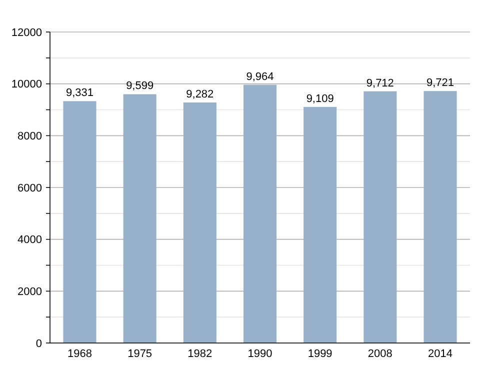  Describe the element at coordinates (320, 98) in the screenshot. I see `data-label: 9,109` at that location.